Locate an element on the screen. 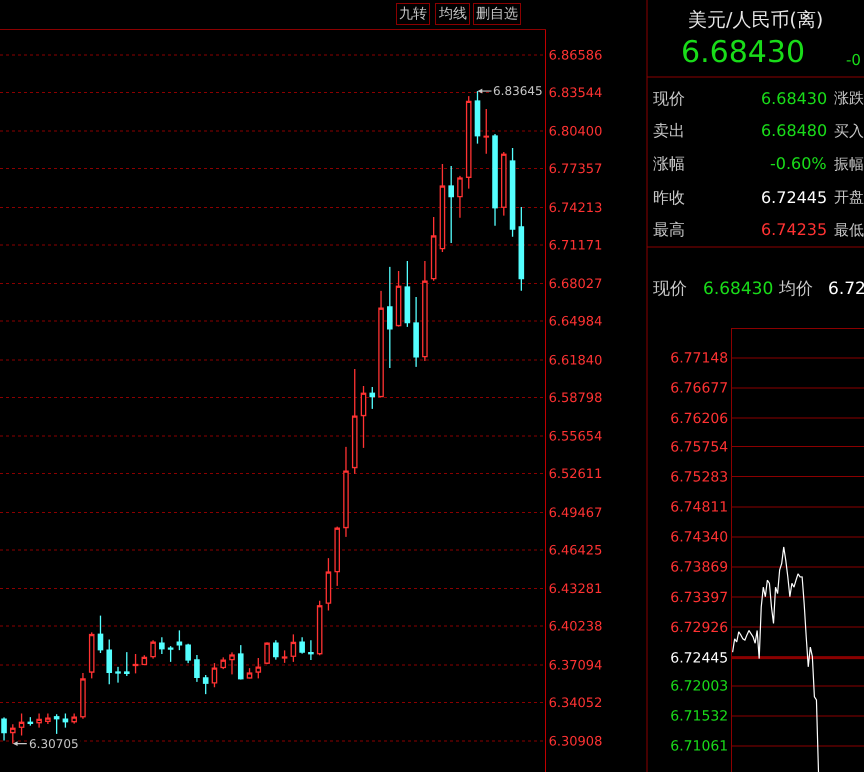  line-series is located at coordinates (776, 659).